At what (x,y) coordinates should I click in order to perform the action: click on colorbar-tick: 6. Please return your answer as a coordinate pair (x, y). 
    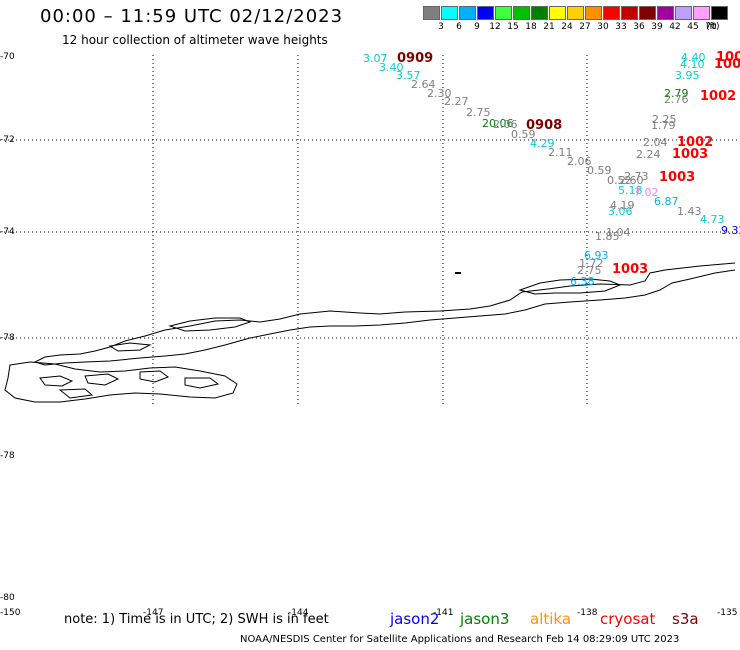
    Looking at the image, I should click on (459, 27).